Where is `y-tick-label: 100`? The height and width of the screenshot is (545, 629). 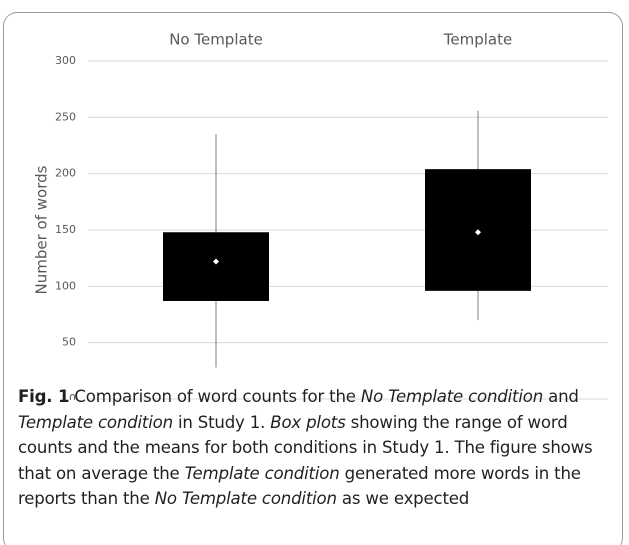 y-tick-label: 100 is located at coordinates (65, 285).